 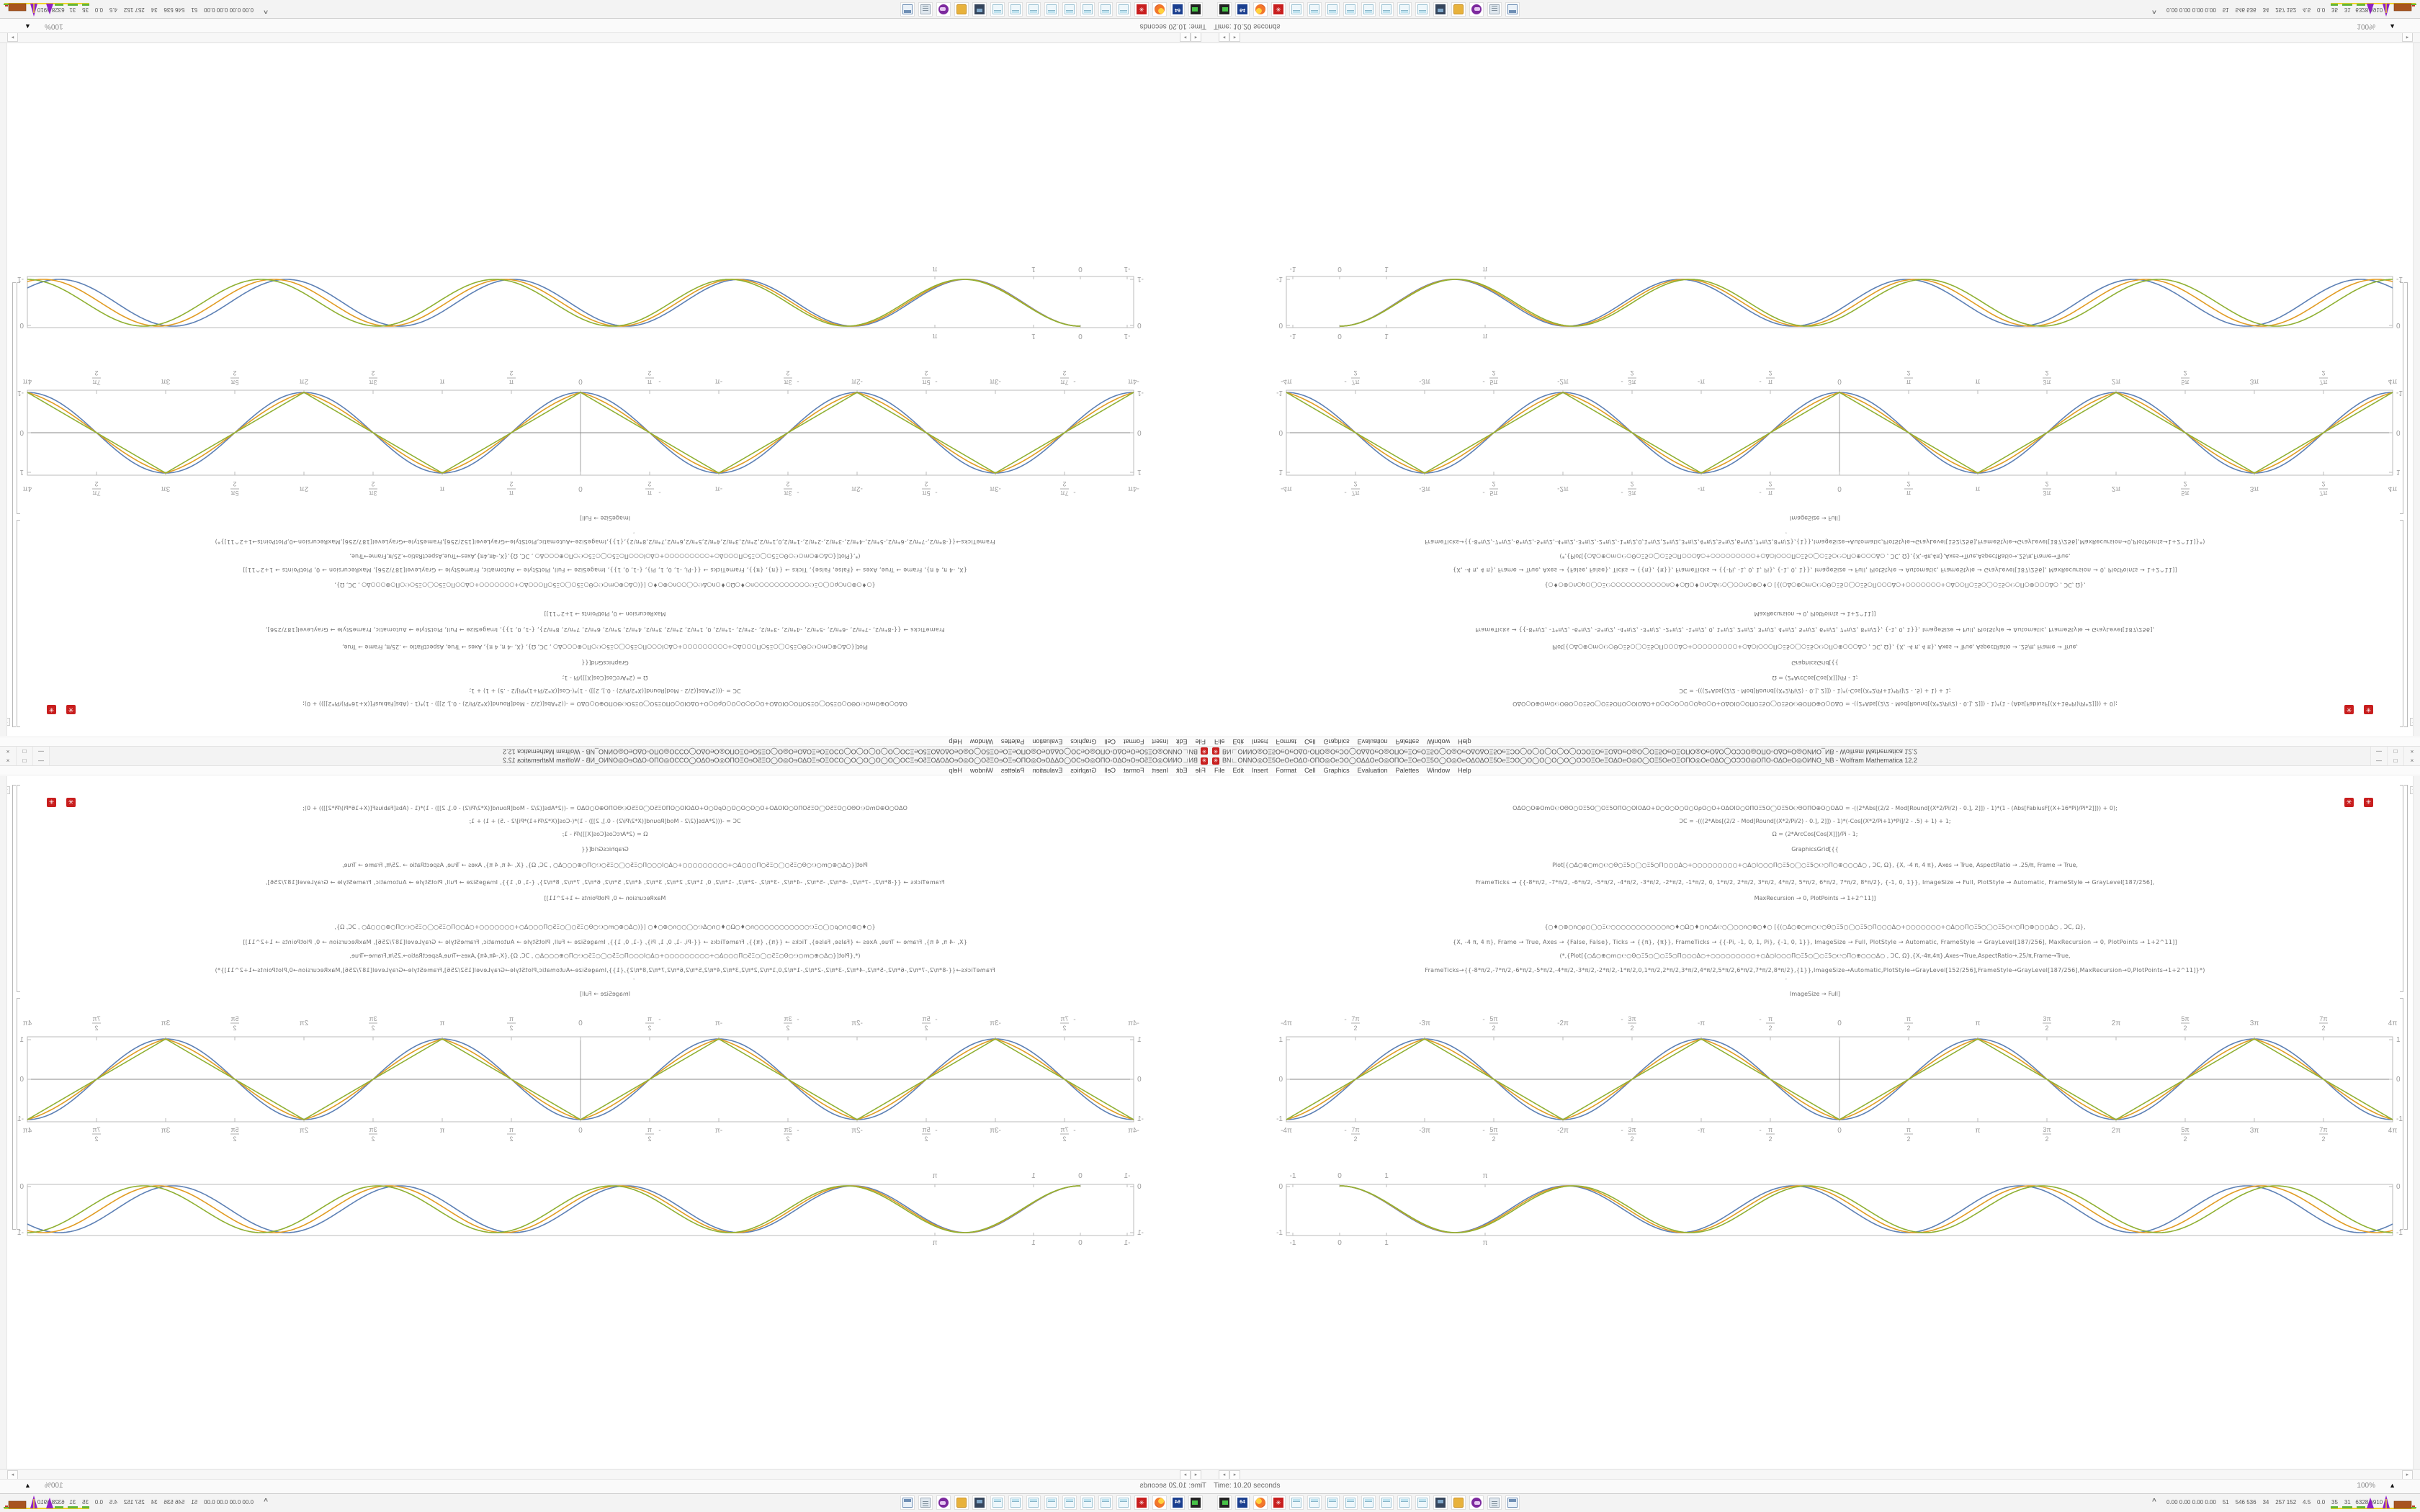 What do you see at coordinates (1336, 770) in the screenshot?
I see `menu-item-graphics: Graphics` at bounding box center [1336, 770].